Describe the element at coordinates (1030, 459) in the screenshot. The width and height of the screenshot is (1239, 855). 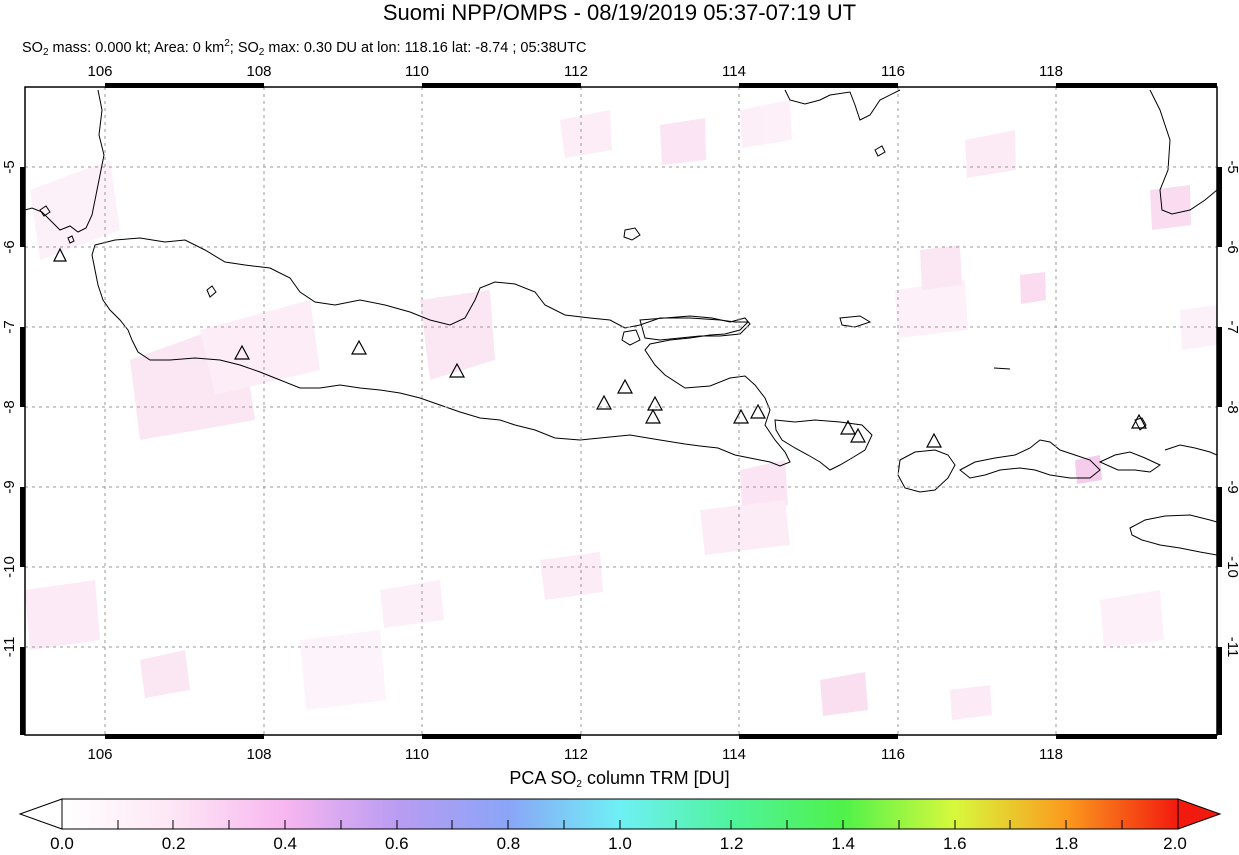
I see `coastline-sumbawa` at that location.